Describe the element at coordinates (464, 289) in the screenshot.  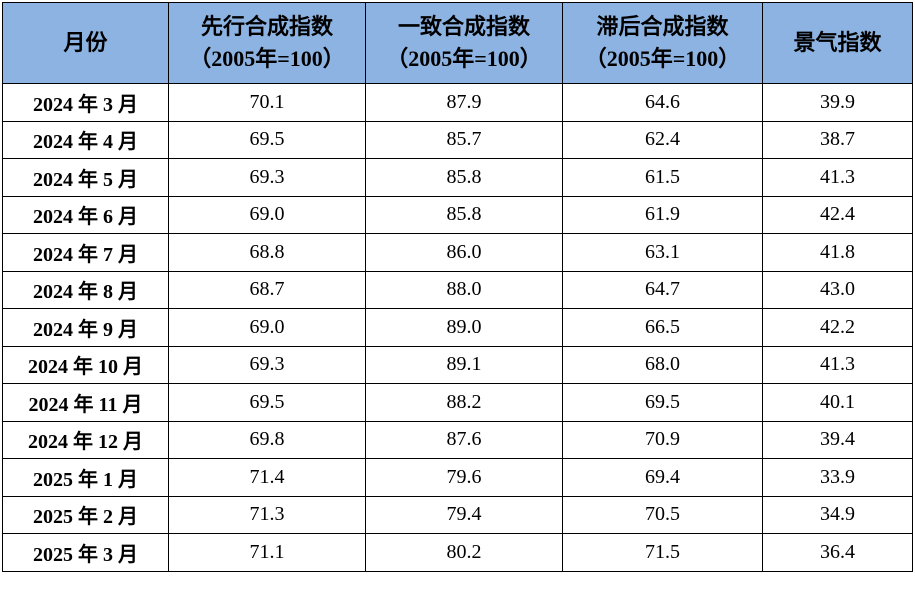
I see `value-cell: 88.0` at that location.